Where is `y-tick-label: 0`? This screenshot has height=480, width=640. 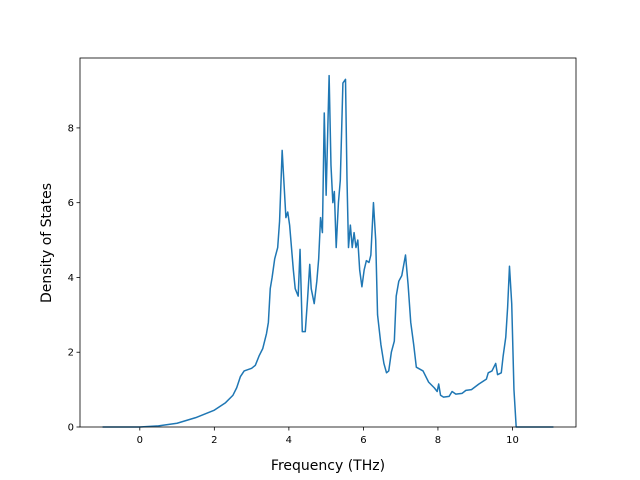
y-tick-label: 0 is located at coordinates (71, 428).